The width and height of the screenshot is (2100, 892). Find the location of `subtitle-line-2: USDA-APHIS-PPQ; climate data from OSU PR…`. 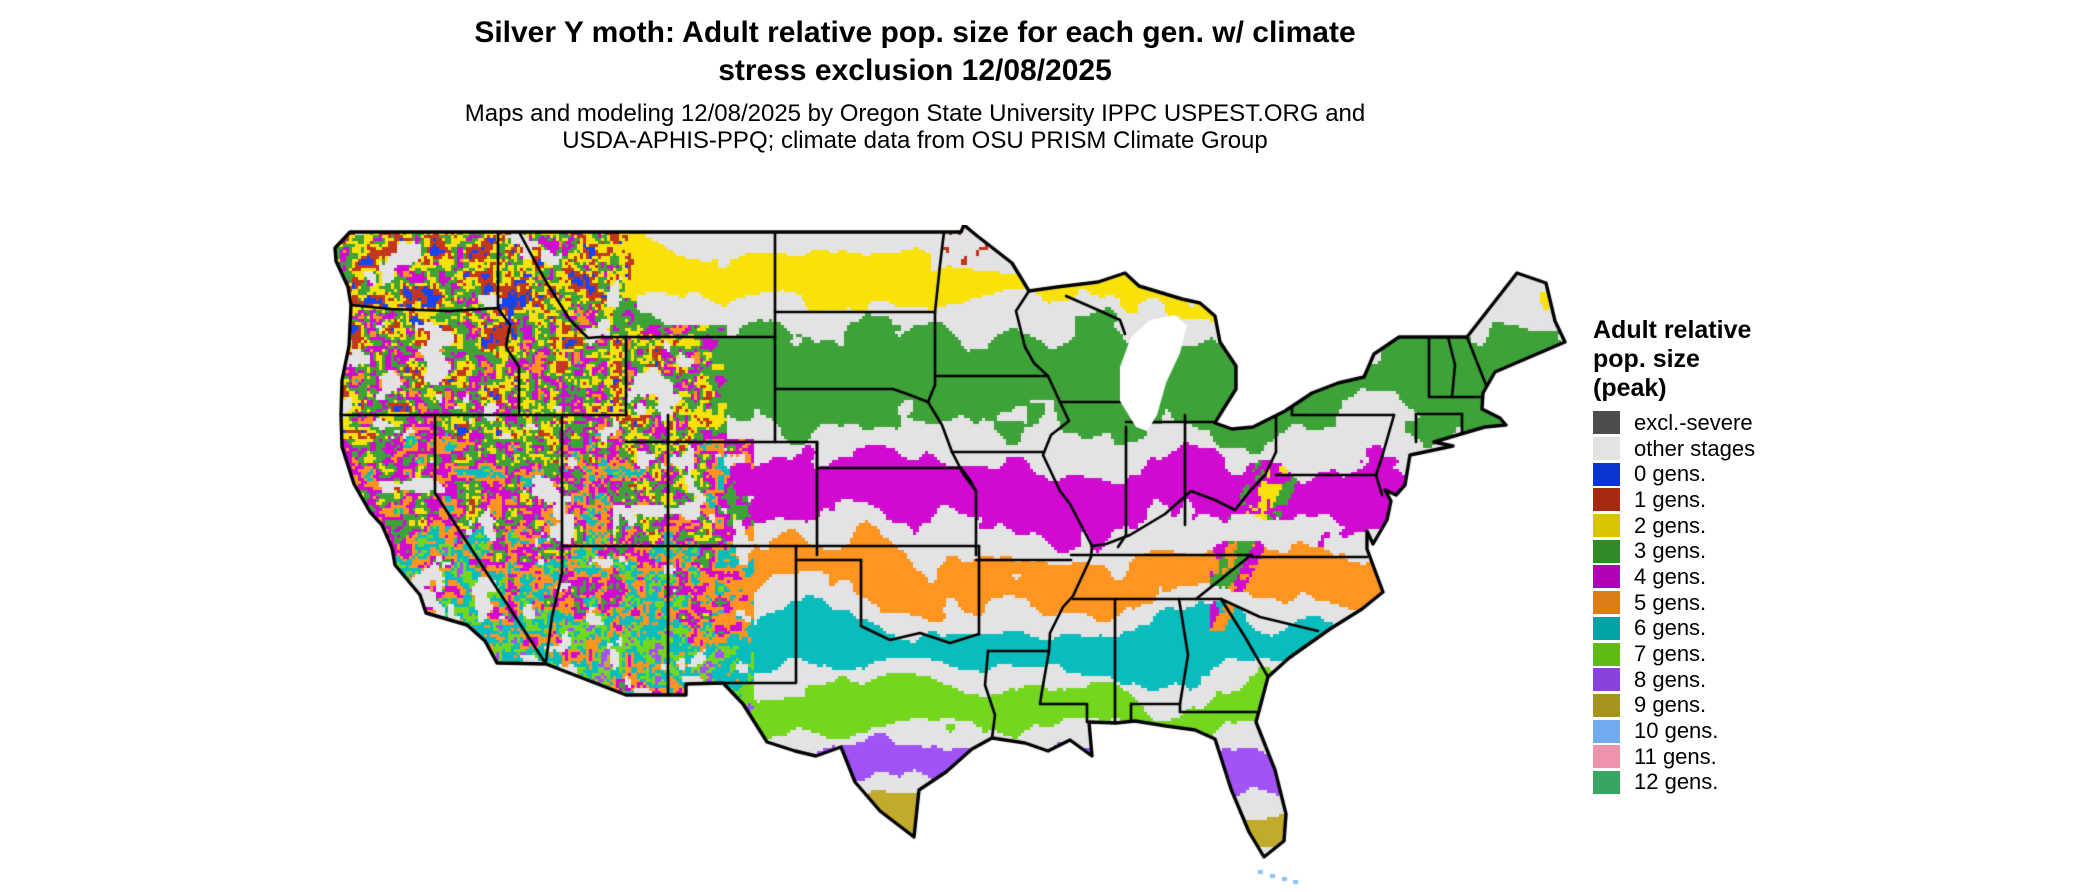

subtitle-line-2: USDA-APHIS-PPQ; climate data from OSU PR… is located at coordinates (915, 140).